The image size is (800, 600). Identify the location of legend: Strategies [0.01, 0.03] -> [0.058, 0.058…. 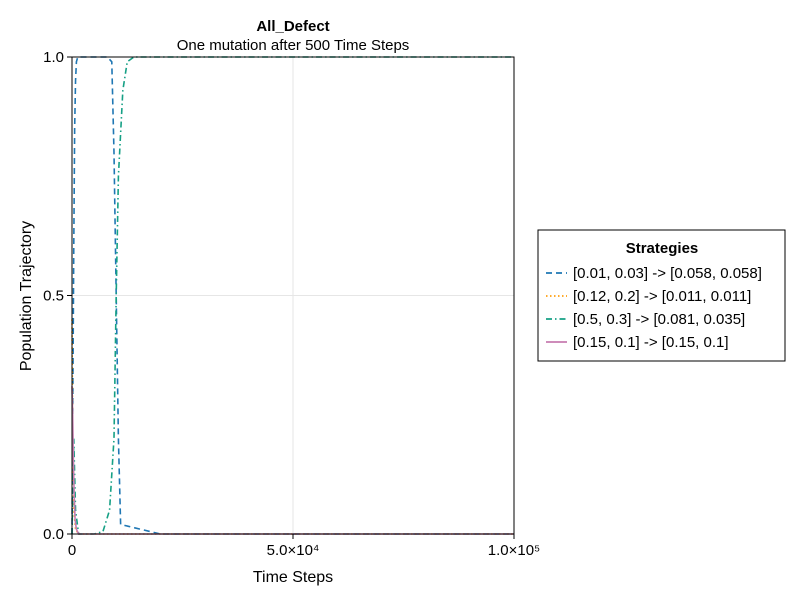
(661, 295).